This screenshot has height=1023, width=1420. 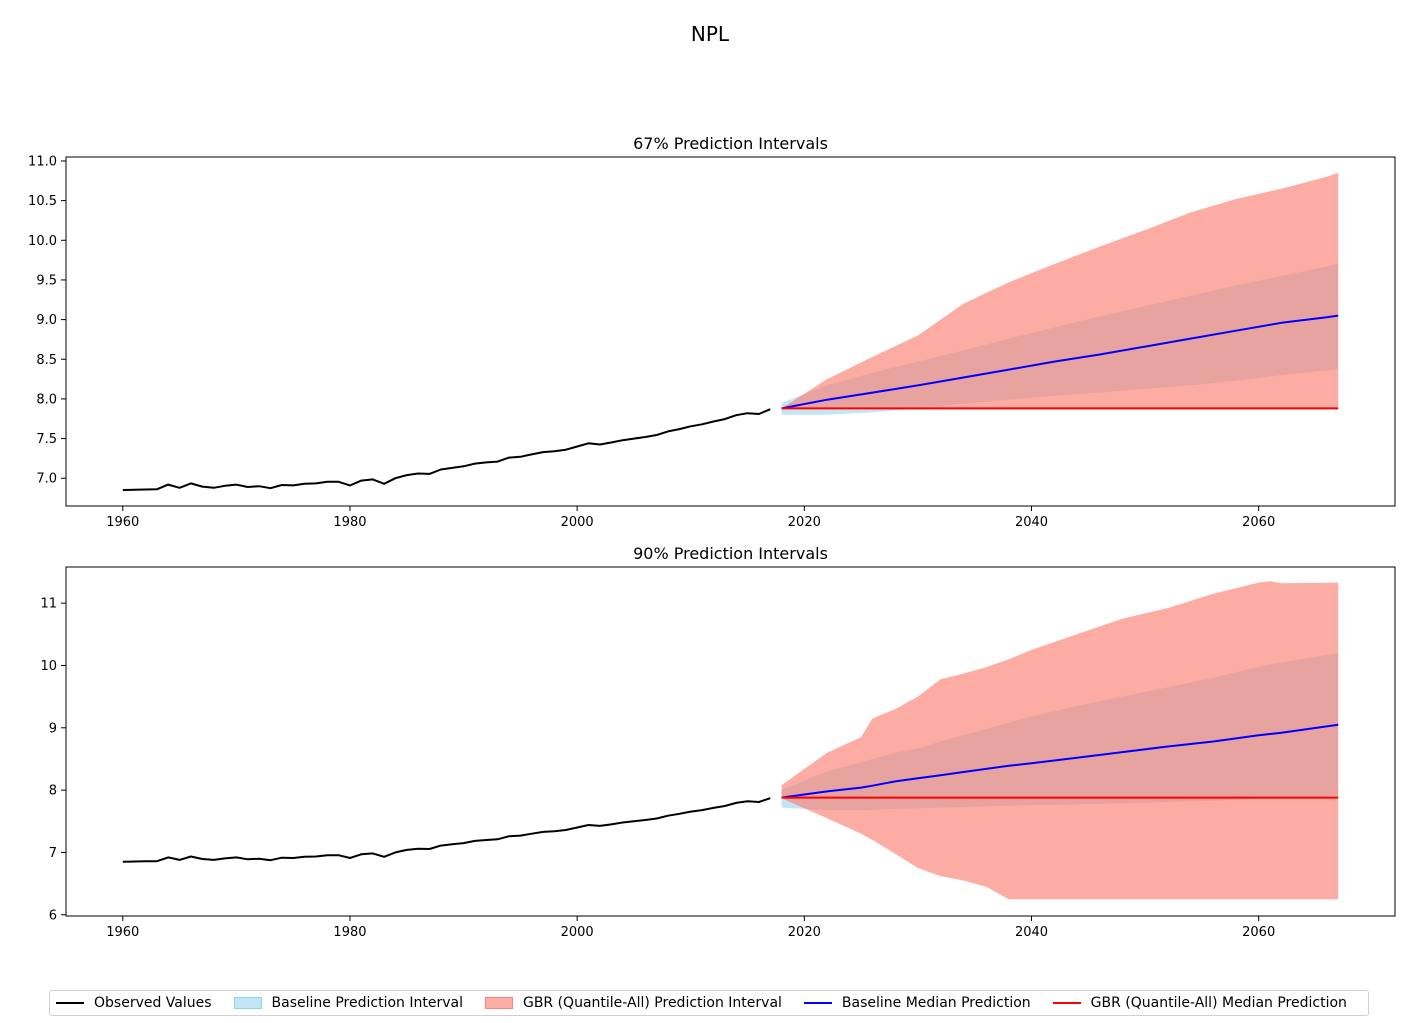 What do you see at coordinates (46, 320) in the screenshot?
I see `y-tick-label: 9.0` at bounding box center [46, 320].